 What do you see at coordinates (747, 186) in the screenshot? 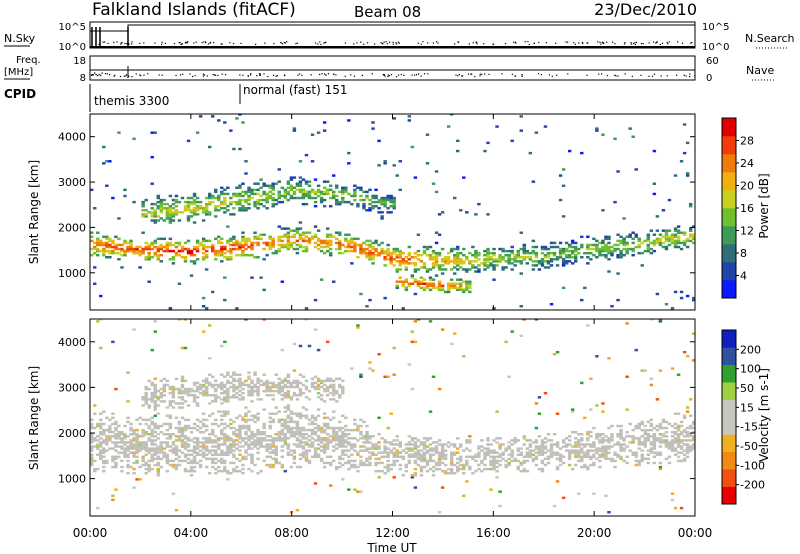
I see `power-colorbar-tick-label: 20` at bounding box center [747, 186].